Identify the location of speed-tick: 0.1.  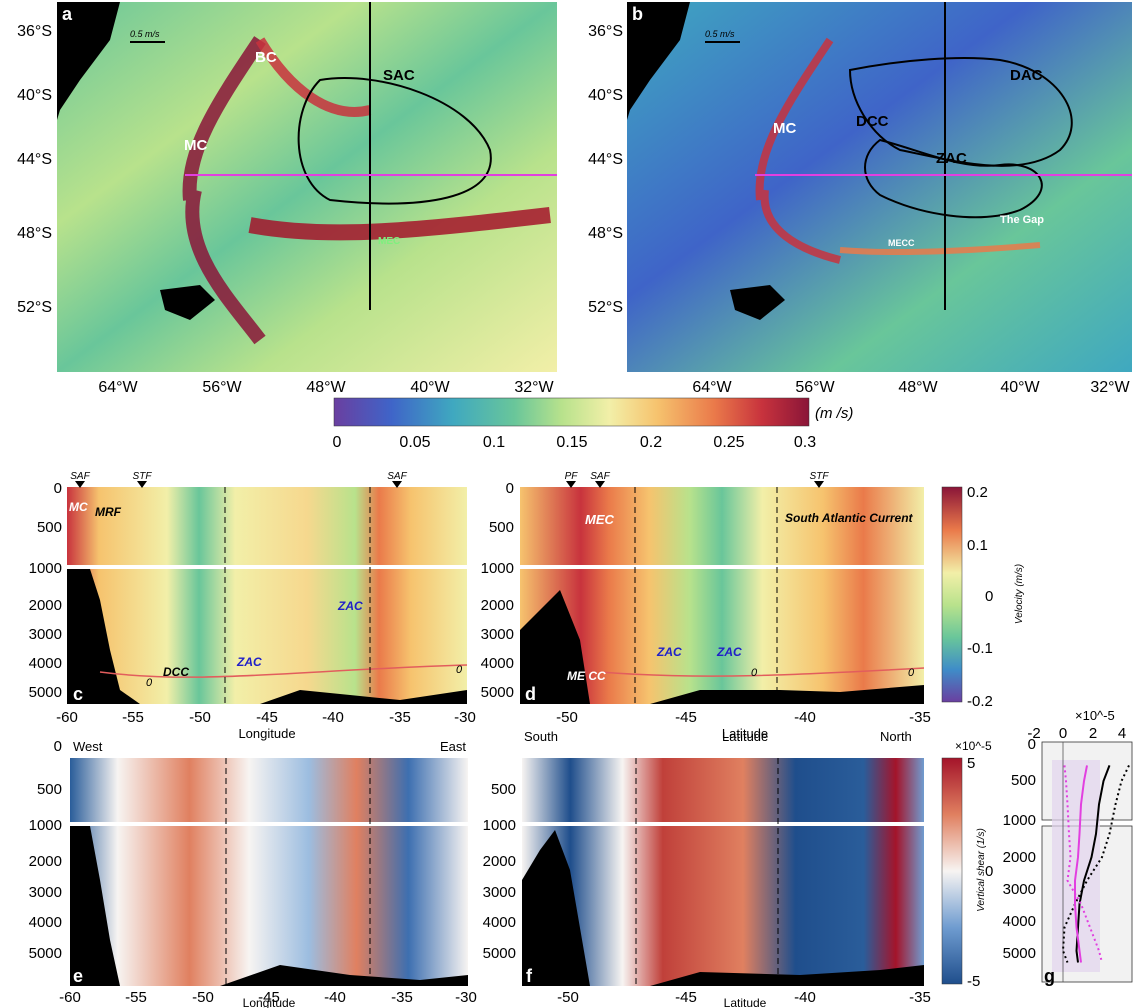
(494, 442).